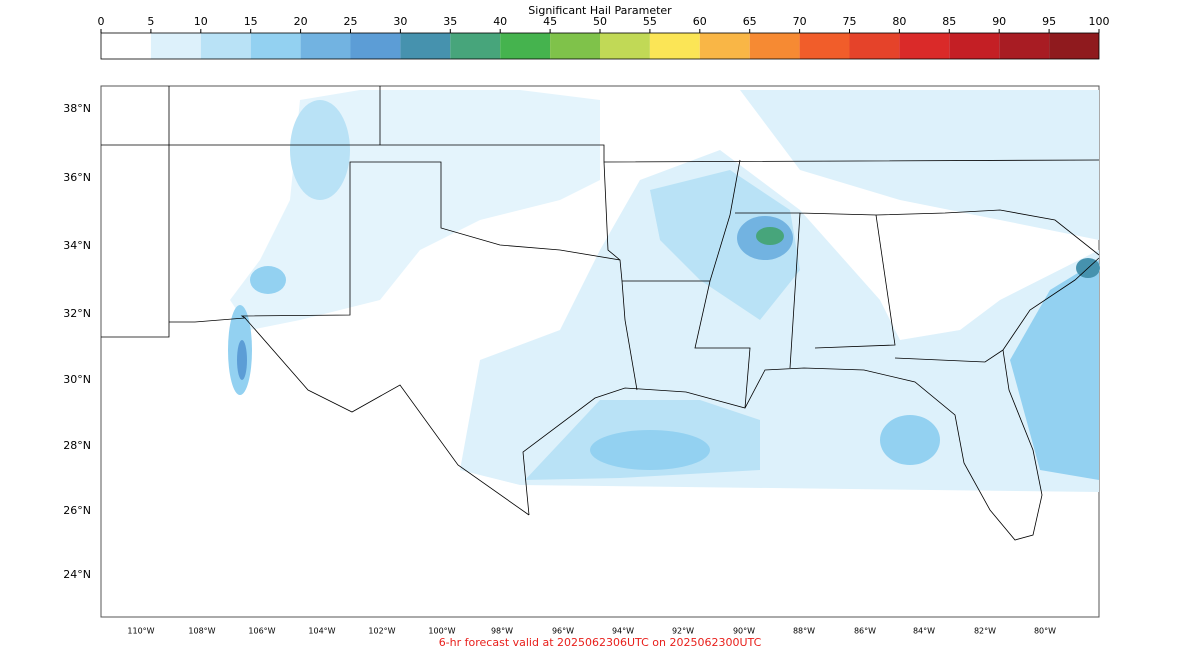 The width and height of the screenshot is (1200, 654). I want to click on latitude-label: 26°N, so click(77, 510).